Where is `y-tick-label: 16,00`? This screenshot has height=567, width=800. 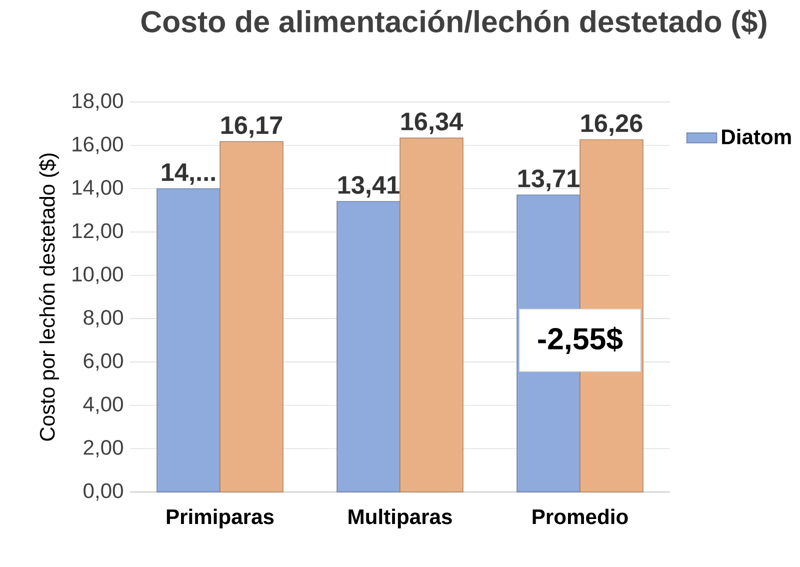 y-tick-label: 16,00 is located at coordinates (97, 145).